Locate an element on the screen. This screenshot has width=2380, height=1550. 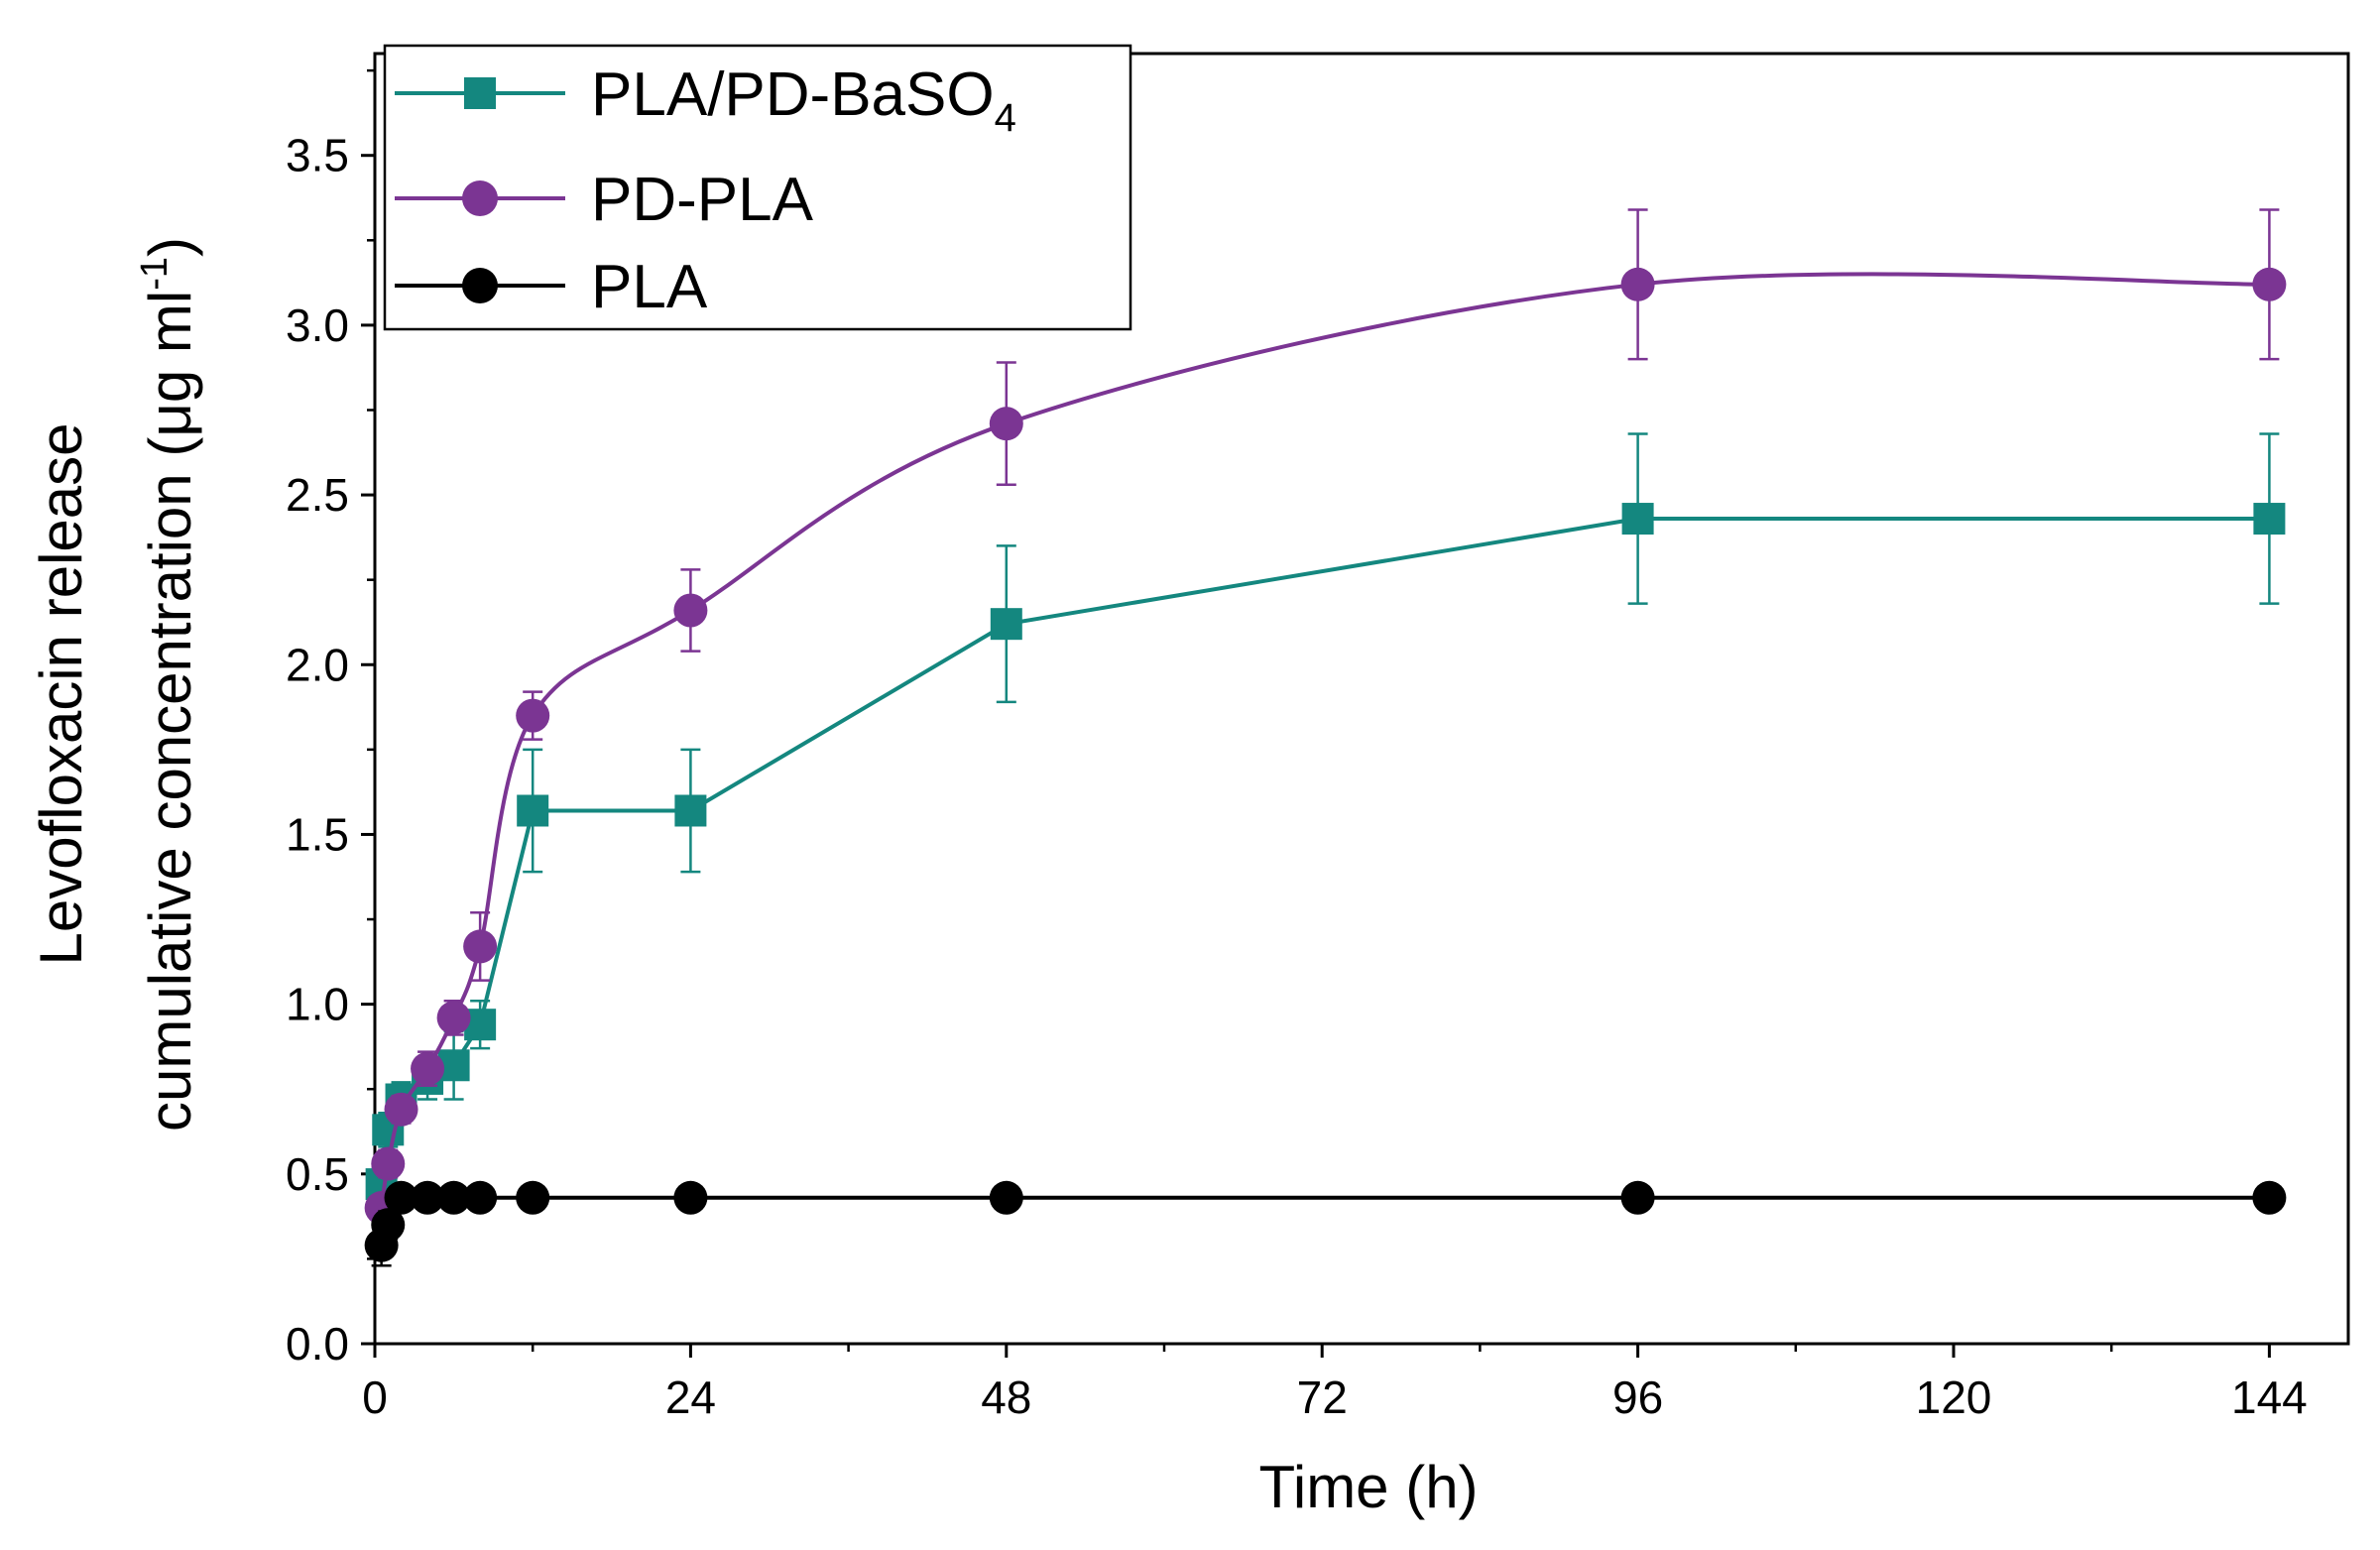
legend-label-text: PLA/PD-BaSO is located at coordinates (793, 94).